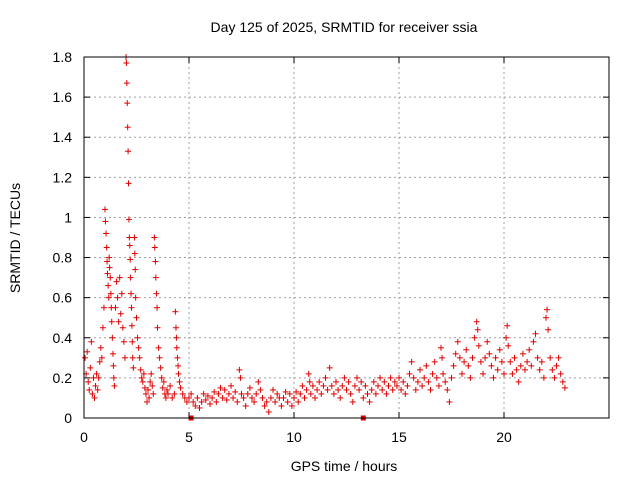 The height and width of the screenshot is (480, 640). I want to click on y-tick-label: 0.2, so click(63, 378).